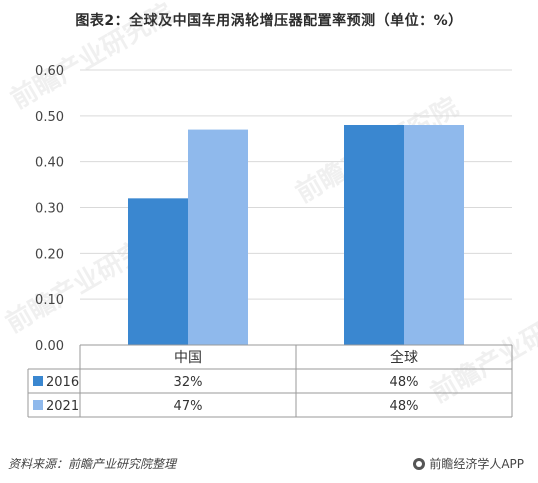 This screenshot has width=538, height=483. I want to click on y-tick-label: 0.50, so click(49, 117).